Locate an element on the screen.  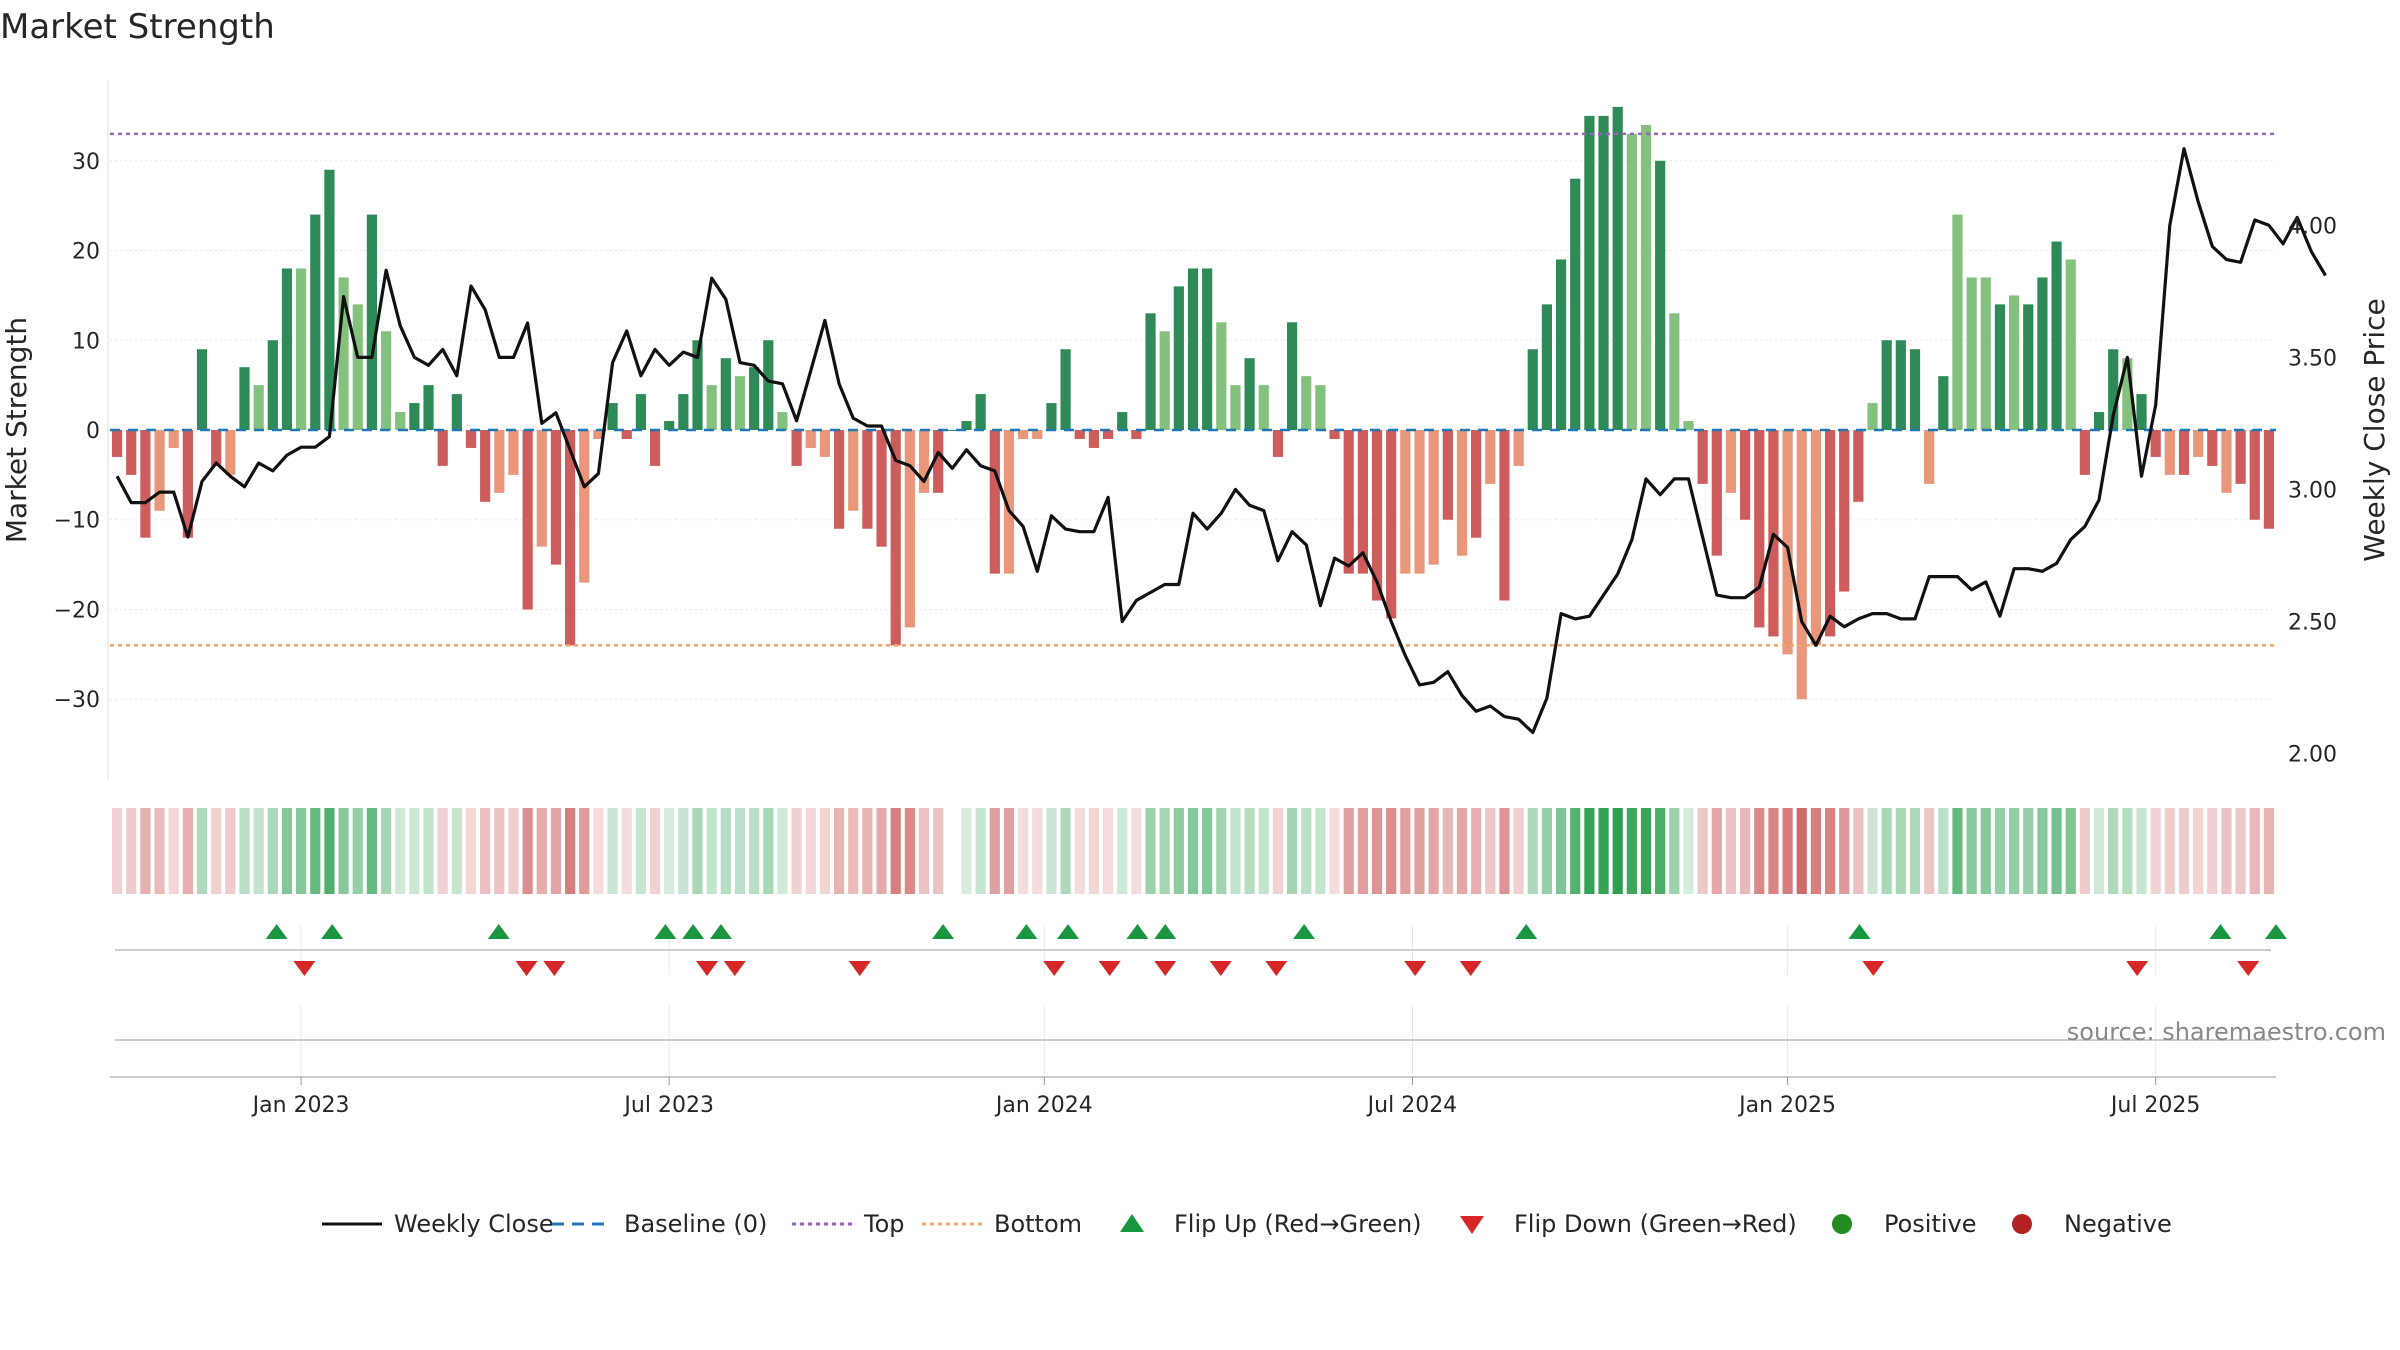
legend-label: Flip Up (Red→Green) is located at coordinates (1298, 1224).